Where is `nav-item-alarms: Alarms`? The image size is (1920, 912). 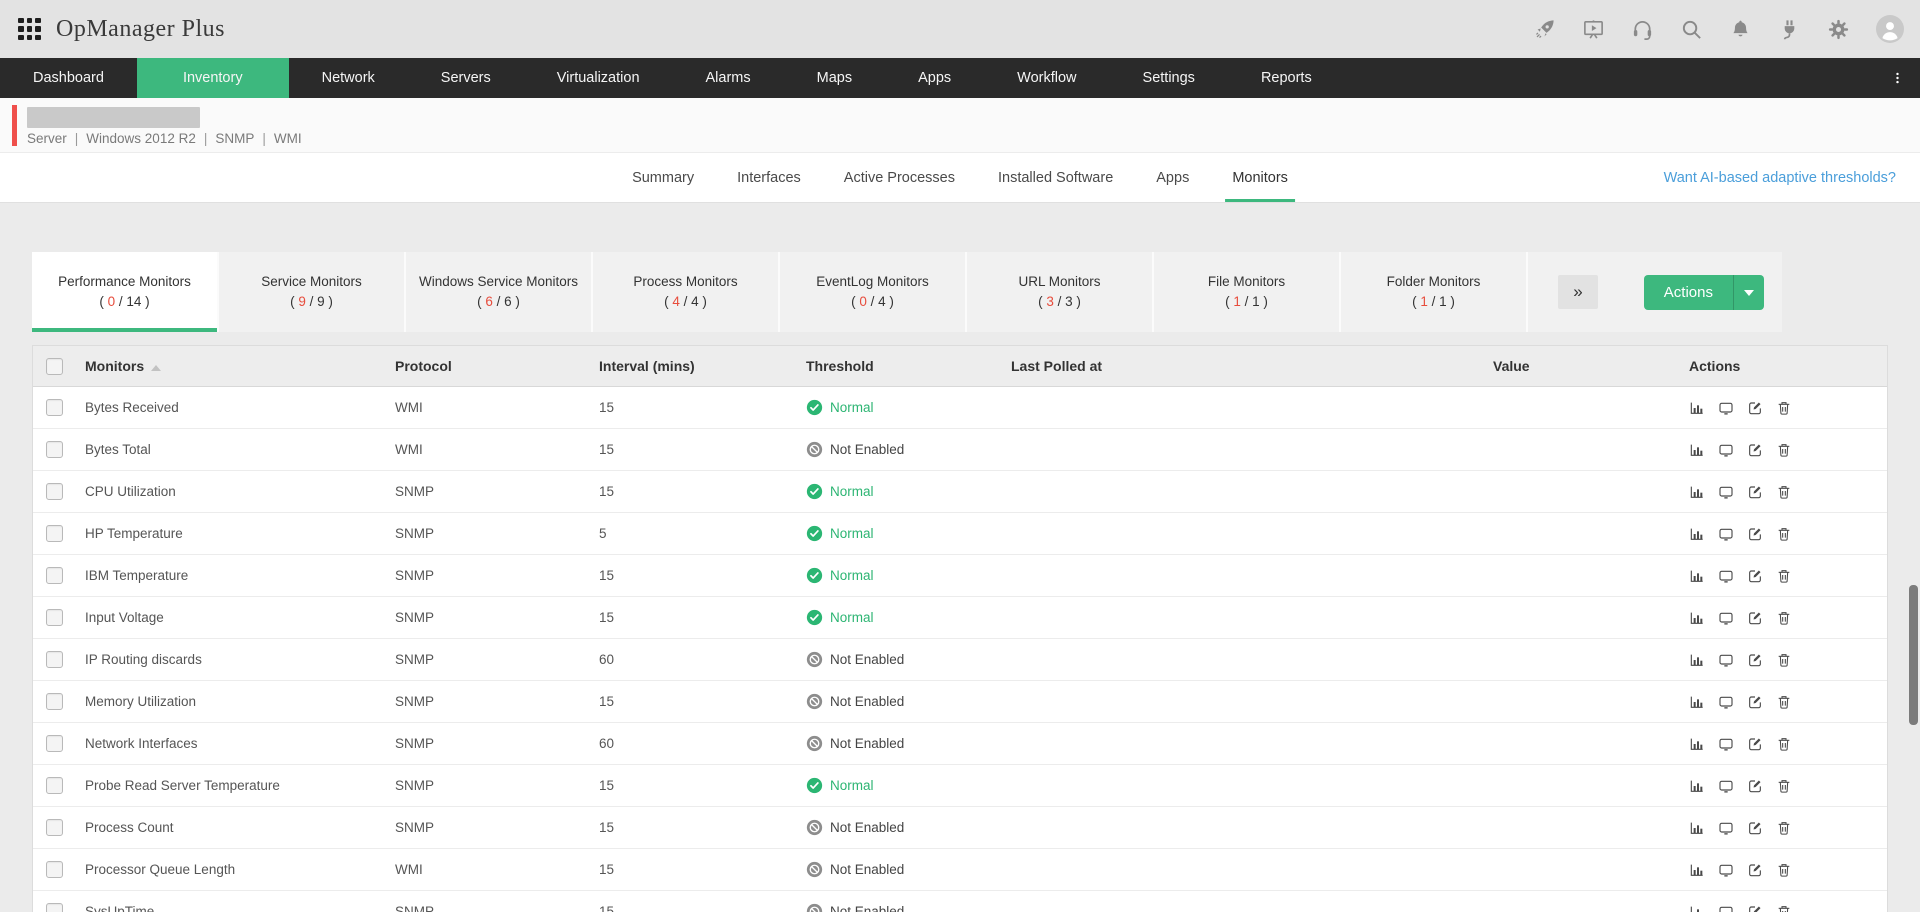 nav-item-alarms: Alarms is located at coordinates (728, 78).